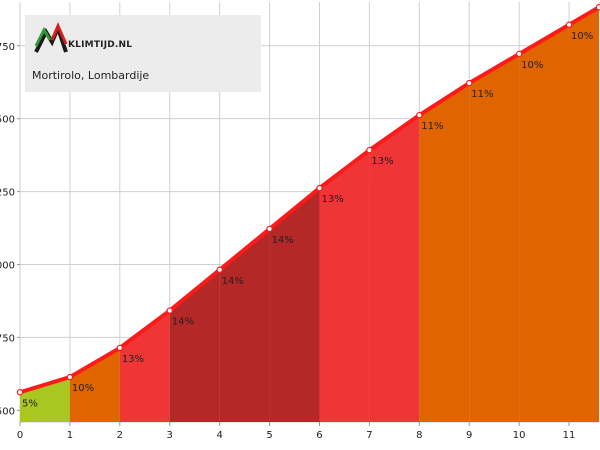 Image resolution: width=600 pixels, height=450 pixels. I want to click on x-axis-ticks: 0 1 2 3 4 5 6 7 8 9 10 11, so click(296, 431).